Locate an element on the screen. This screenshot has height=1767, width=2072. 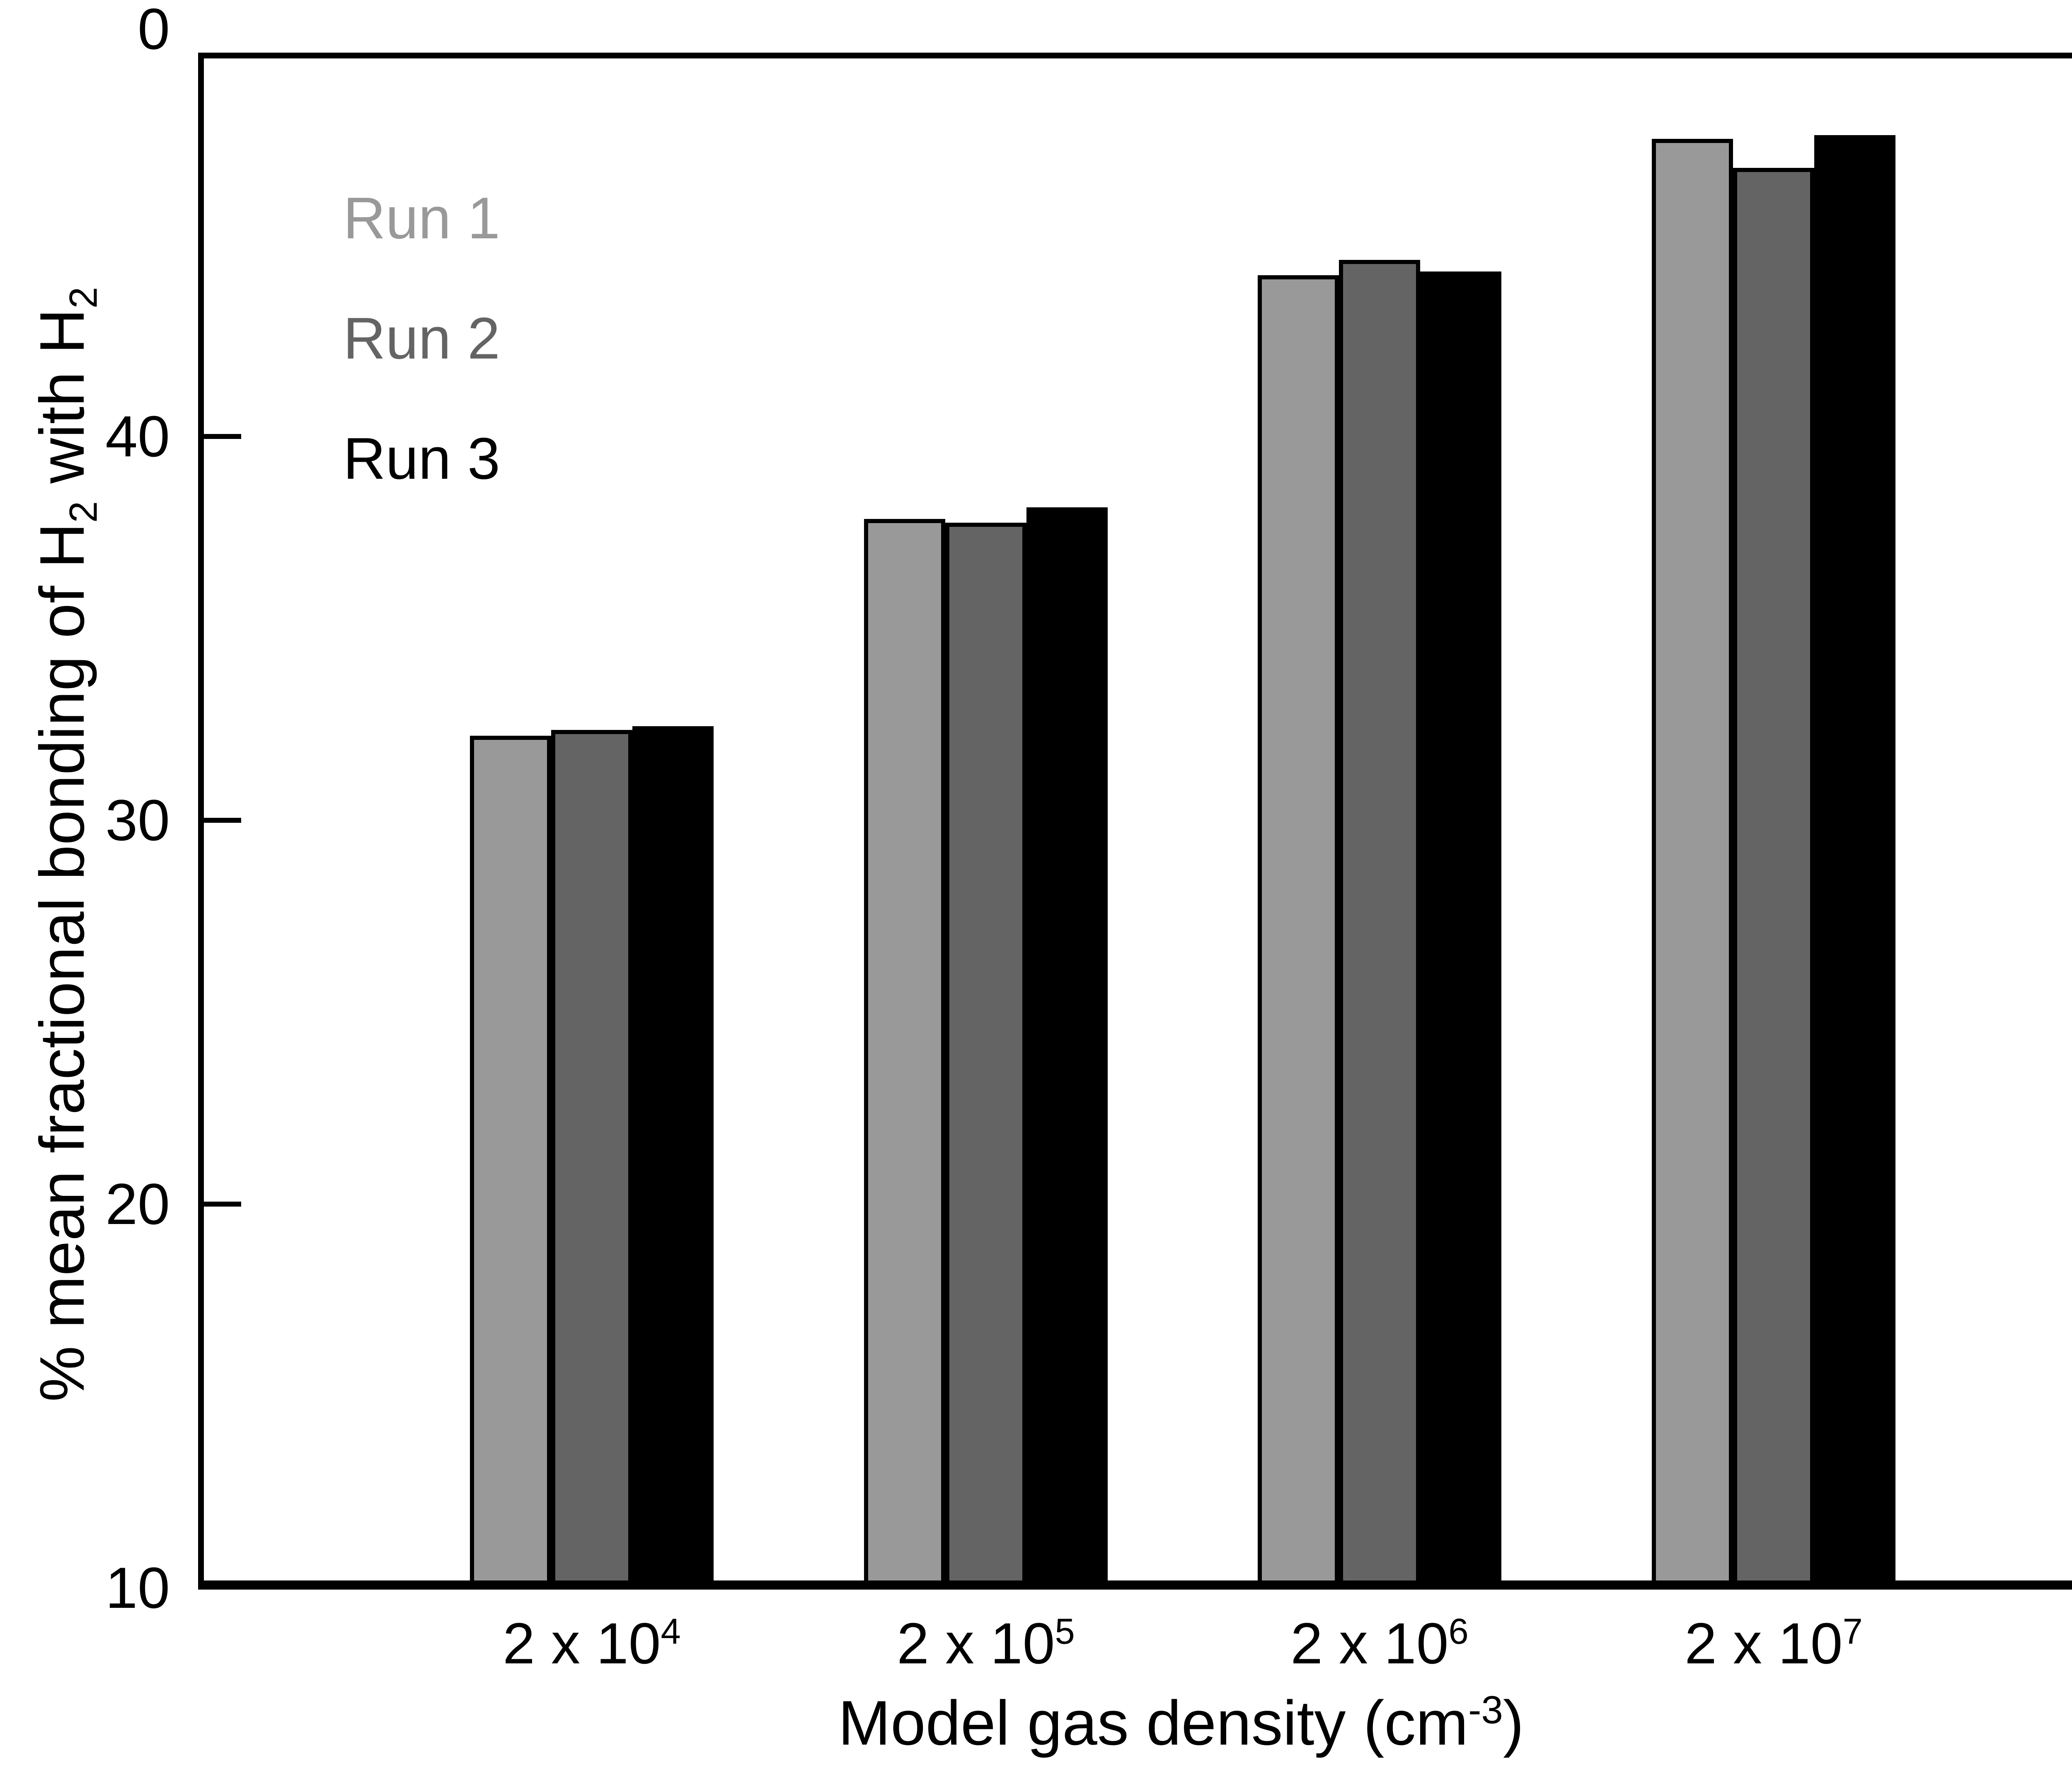
y-tick-label-10: 10 is located at coordinates (137, 1587).